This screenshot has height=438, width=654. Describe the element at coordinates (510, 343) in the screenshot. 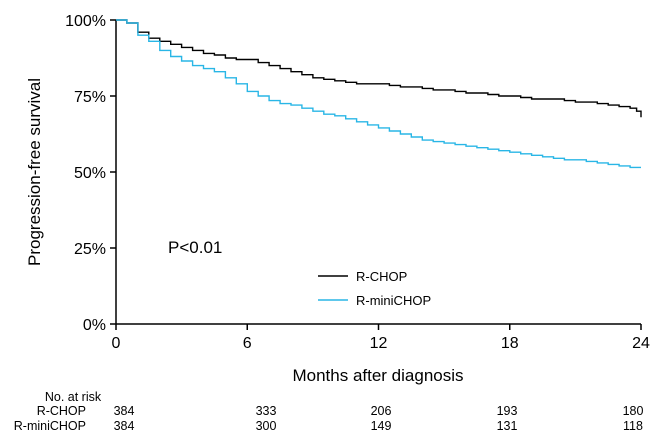

I see `x-tick-label: 18` at that location.